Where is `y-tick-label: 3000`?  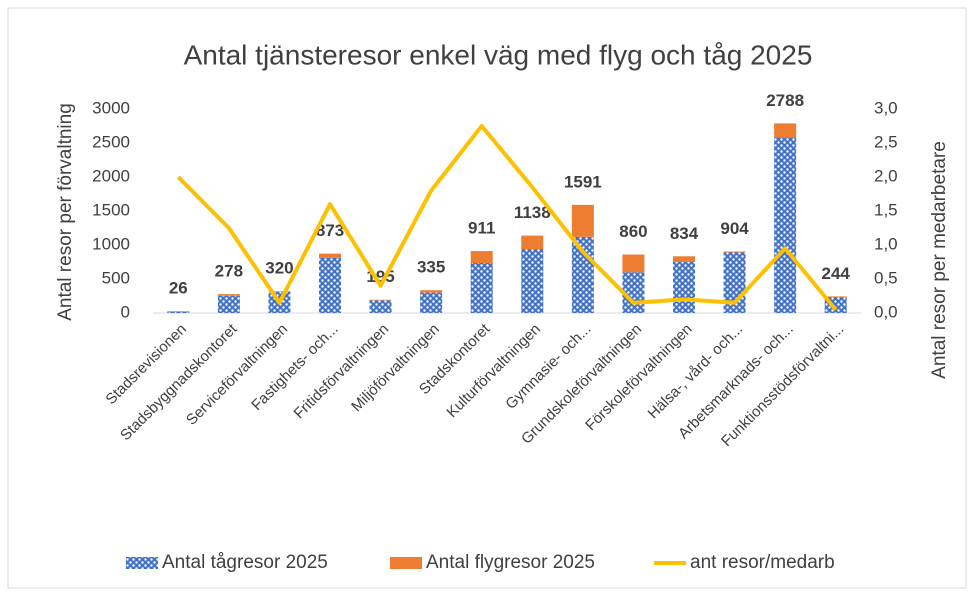
y-tick-label: 3000 is located at coordinates (111, 107).